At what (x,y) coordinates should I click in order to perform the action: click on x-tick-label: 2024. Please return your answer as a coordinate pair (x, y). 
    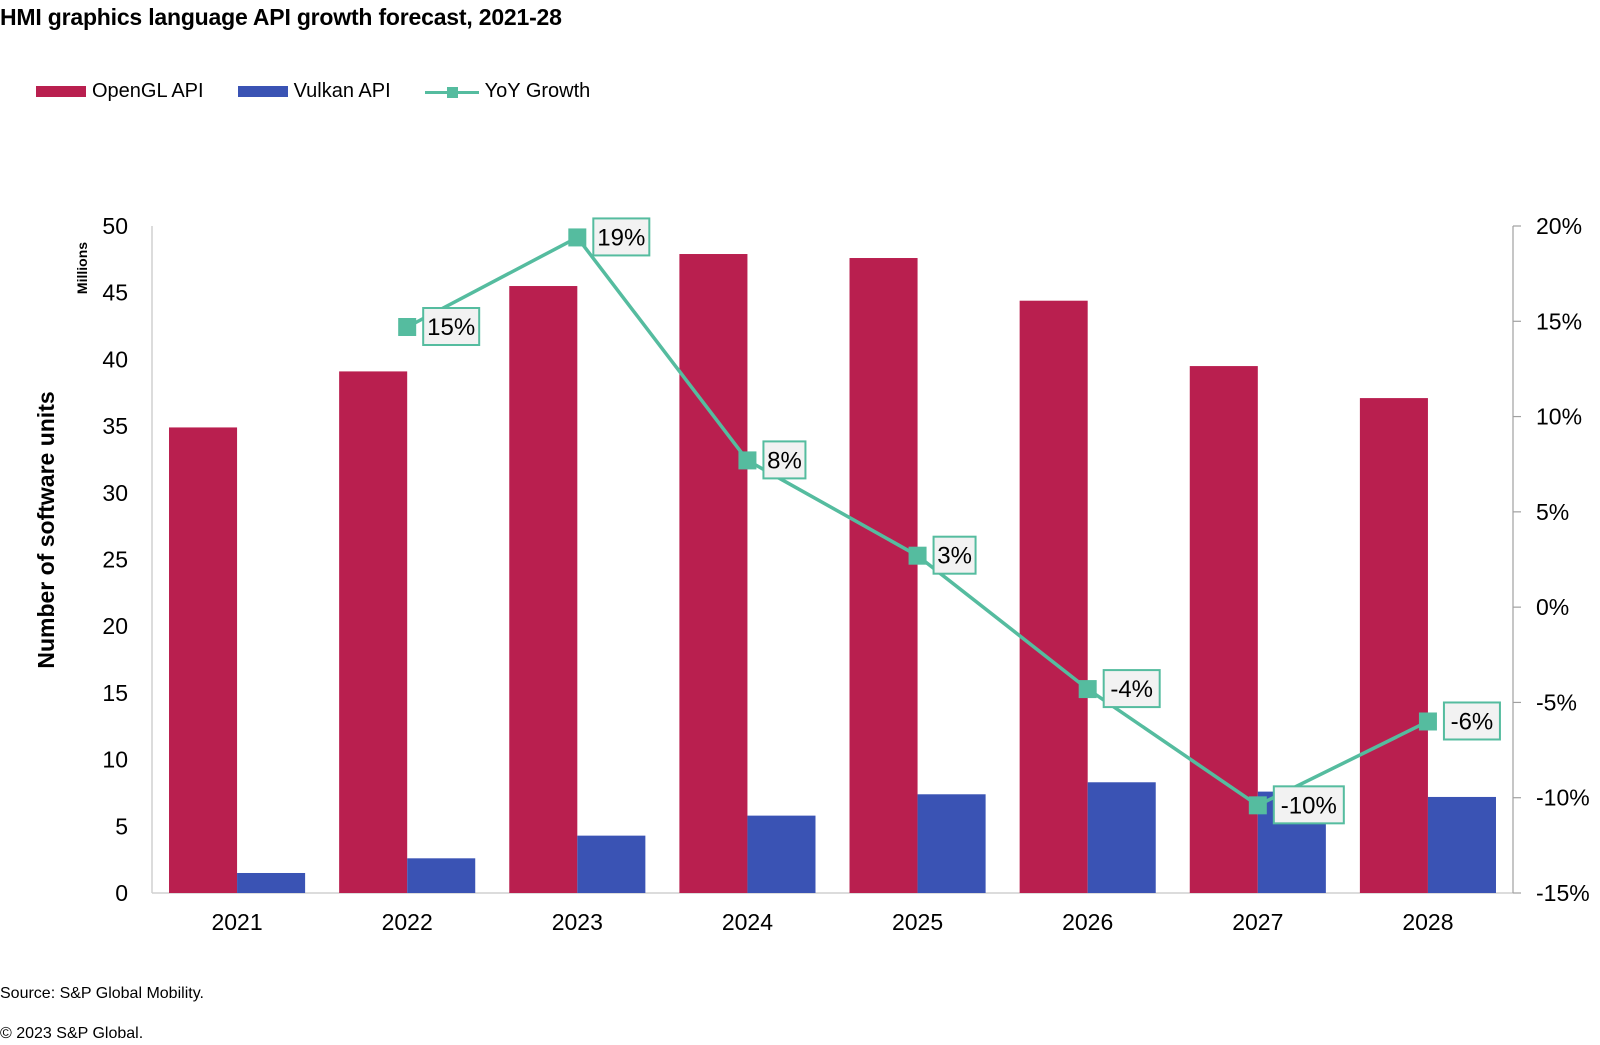
    Looking at the image, I should click on (747, 922).